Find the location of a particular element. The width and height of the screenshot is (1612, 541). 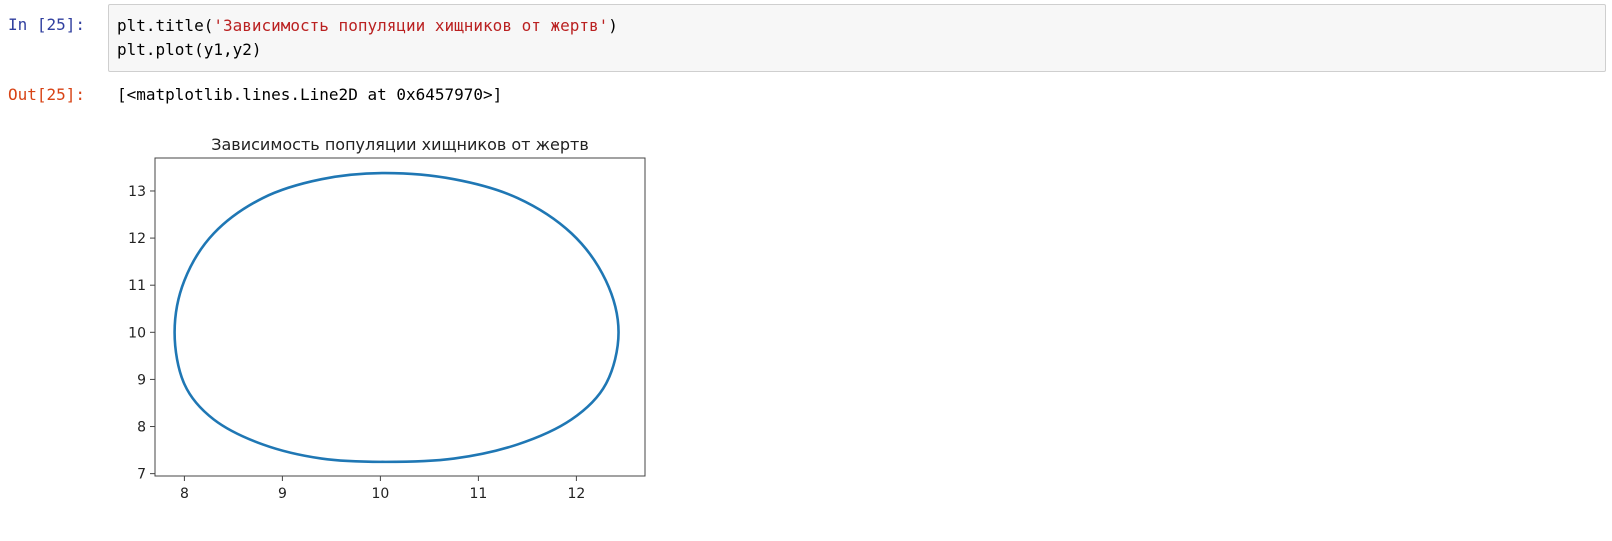

code-title-prefix: plt.title( is located at coordinates (165, 25).